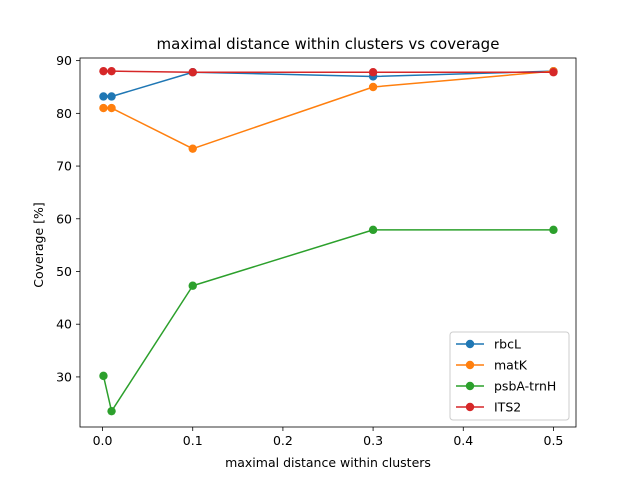 The width and height of the screenshot is (640, 480). What do you see at coordinates (283, 440) in the screenshot?
I see `x-tick-label: 0.2` at bounding box center [283, 440].